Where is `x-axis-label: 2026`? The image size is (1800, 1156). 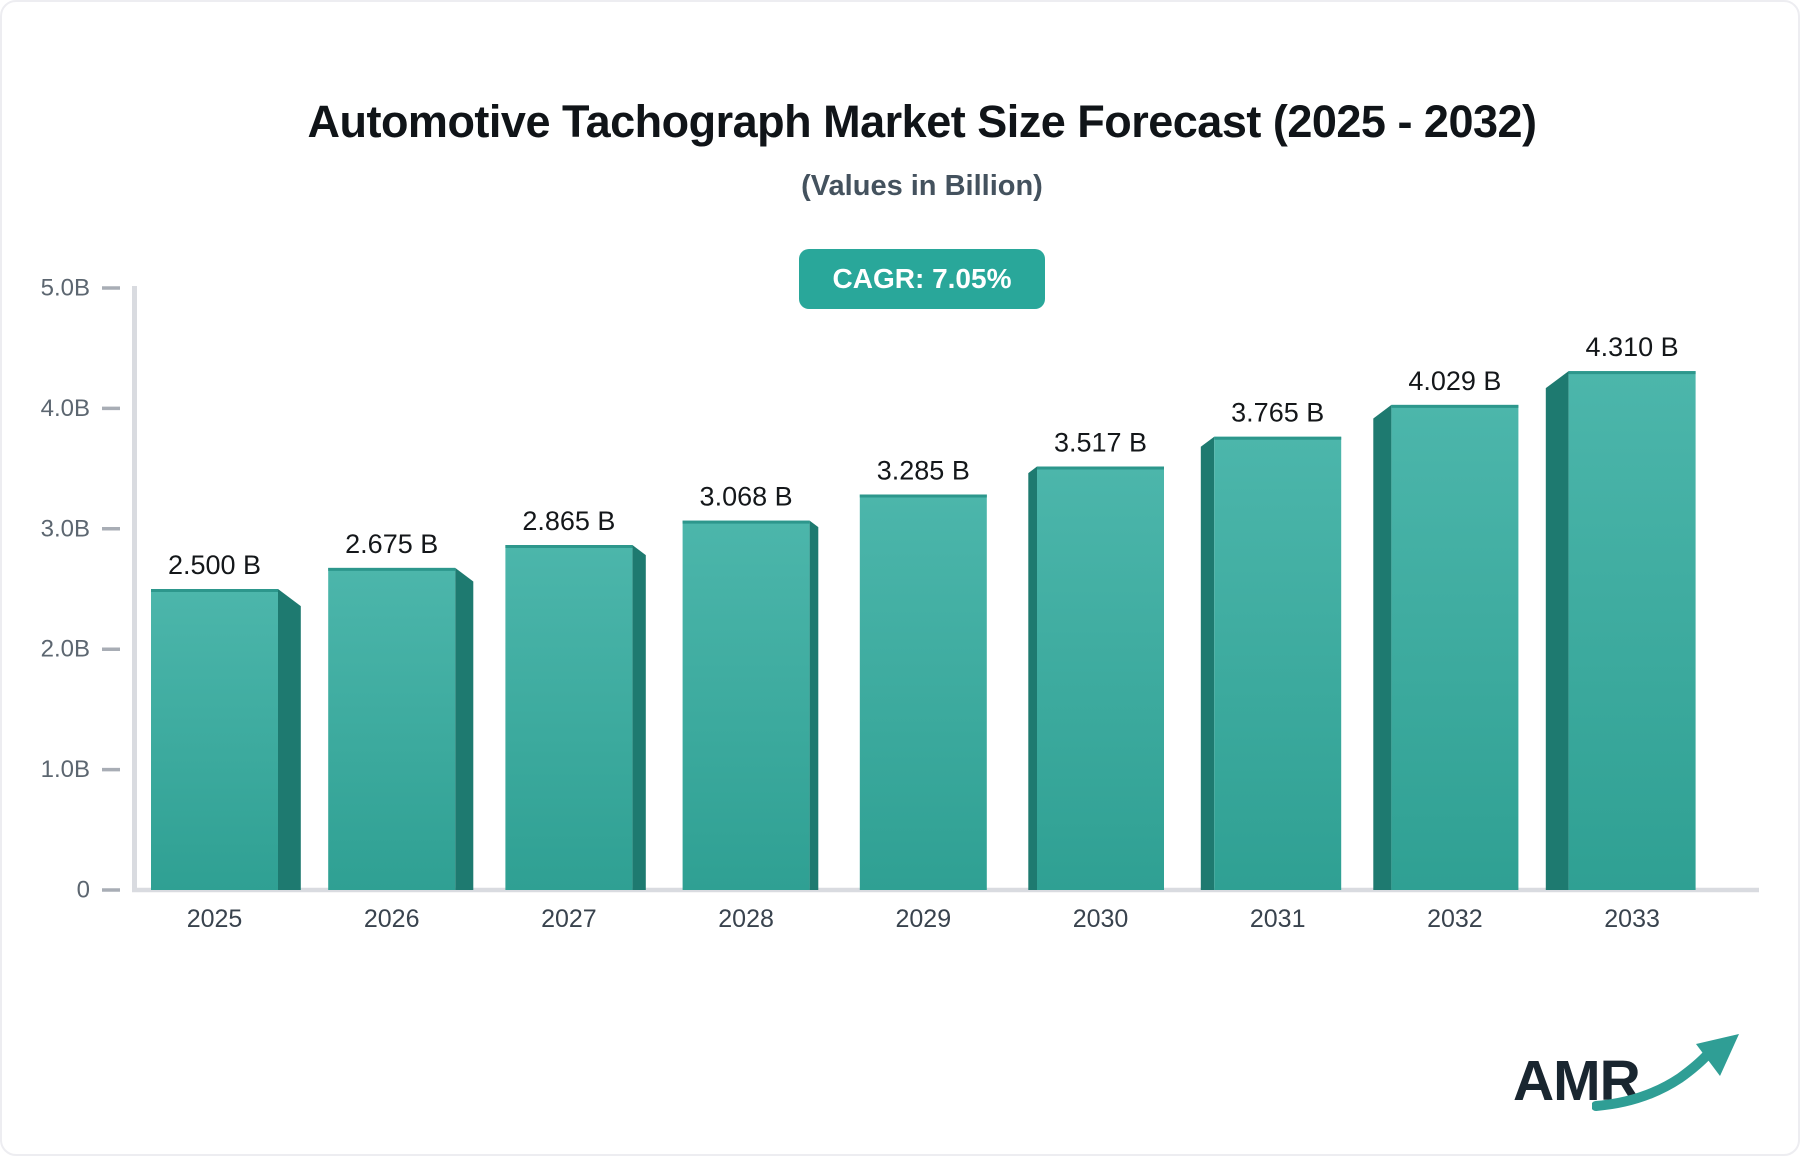 x-axis-label: 2026 is located at coordinates (392, 919).